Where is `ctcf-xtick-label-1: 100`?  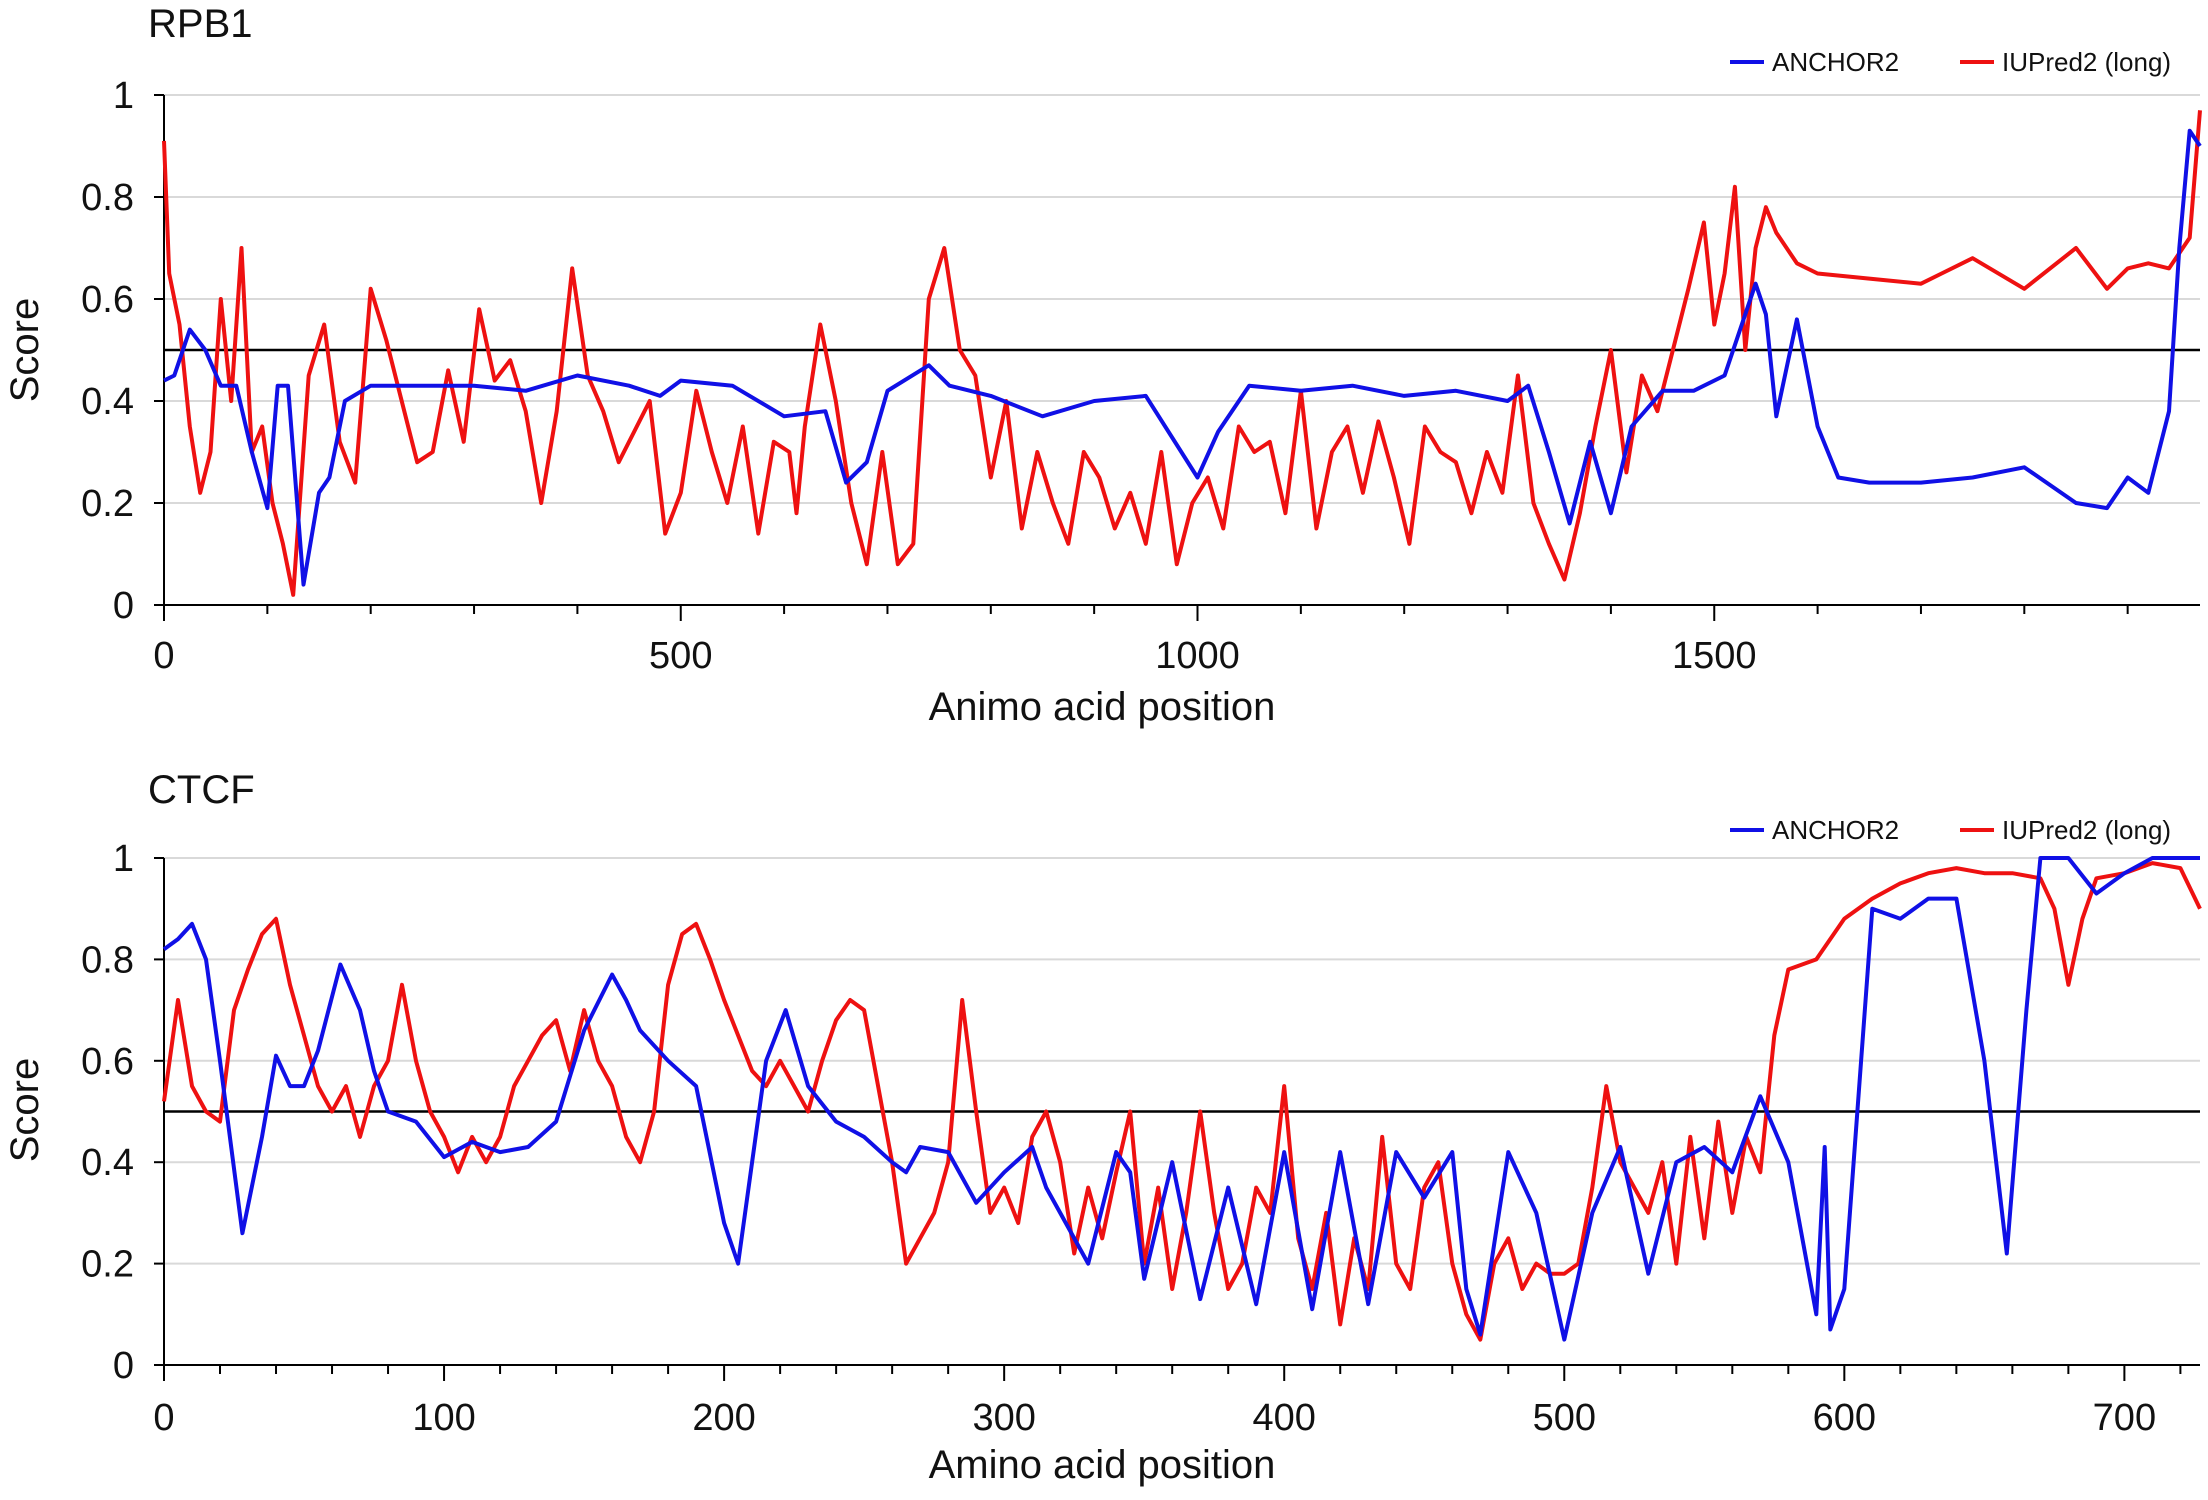 ctcf-xtick-label-1: 100 is located at coordinates (443, 1418).